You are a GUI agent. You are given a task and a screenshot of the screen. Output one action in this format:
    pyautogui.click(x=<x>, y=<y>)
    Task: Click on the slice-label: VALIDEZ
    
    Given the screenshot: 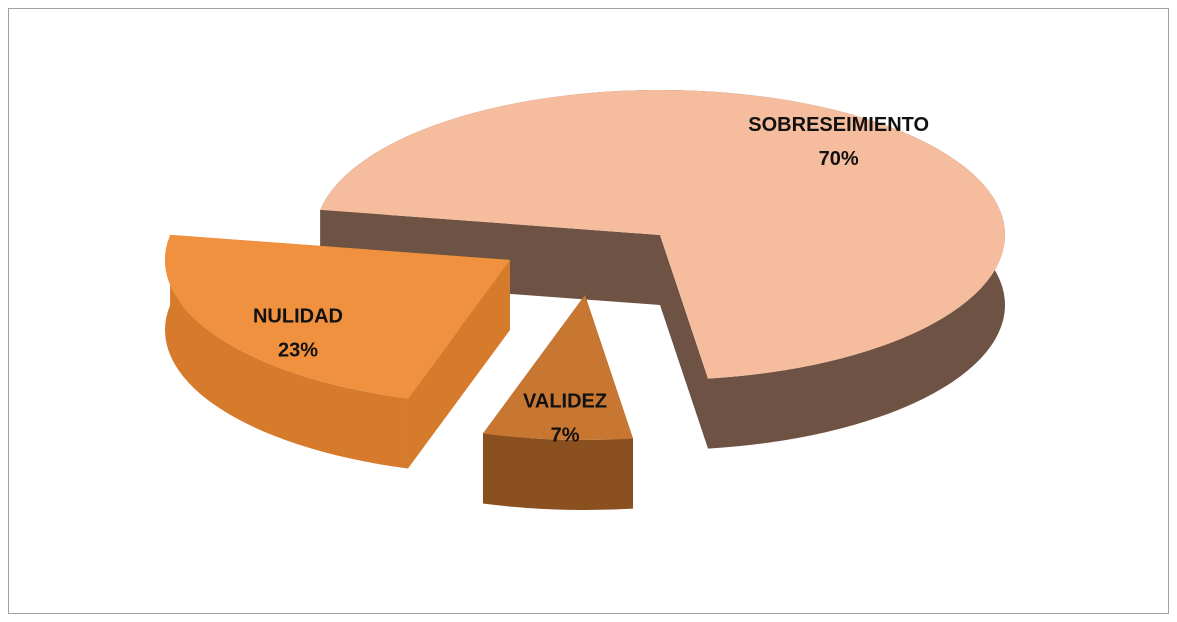 What is the action you would take?
    pyautogui.click(x=565, y=401)
    